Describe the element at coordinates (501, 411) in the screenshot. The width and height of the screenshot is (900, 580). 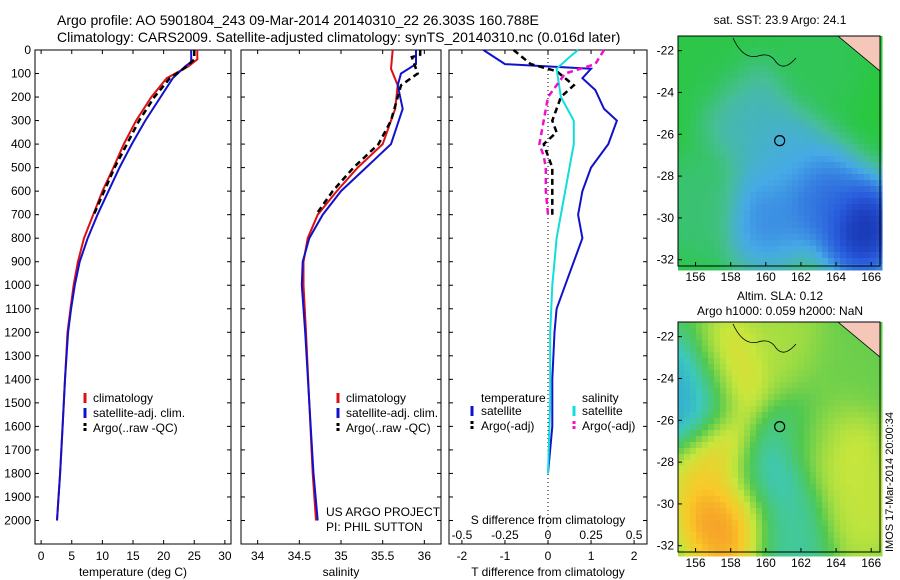
I see `legend-label-t-satellite: satellite` at that location.